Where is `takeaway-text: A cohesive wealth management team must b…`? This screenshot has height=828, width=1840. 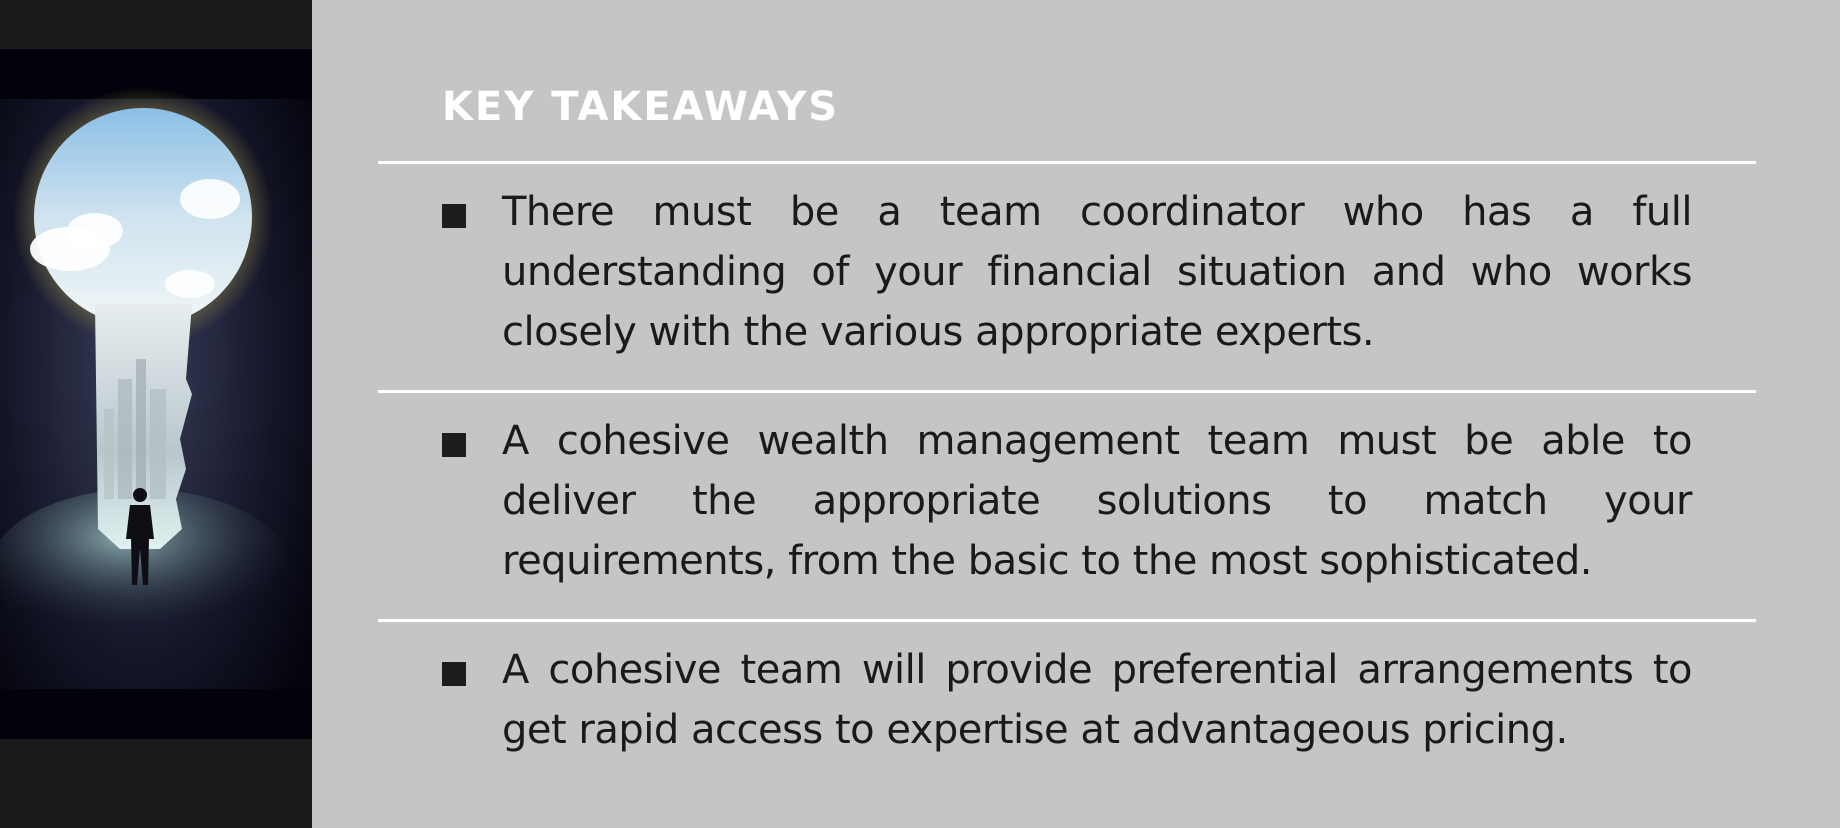
takeaway-text: A cohesive wealth management team must b… is located at coordinates (1097, 501).